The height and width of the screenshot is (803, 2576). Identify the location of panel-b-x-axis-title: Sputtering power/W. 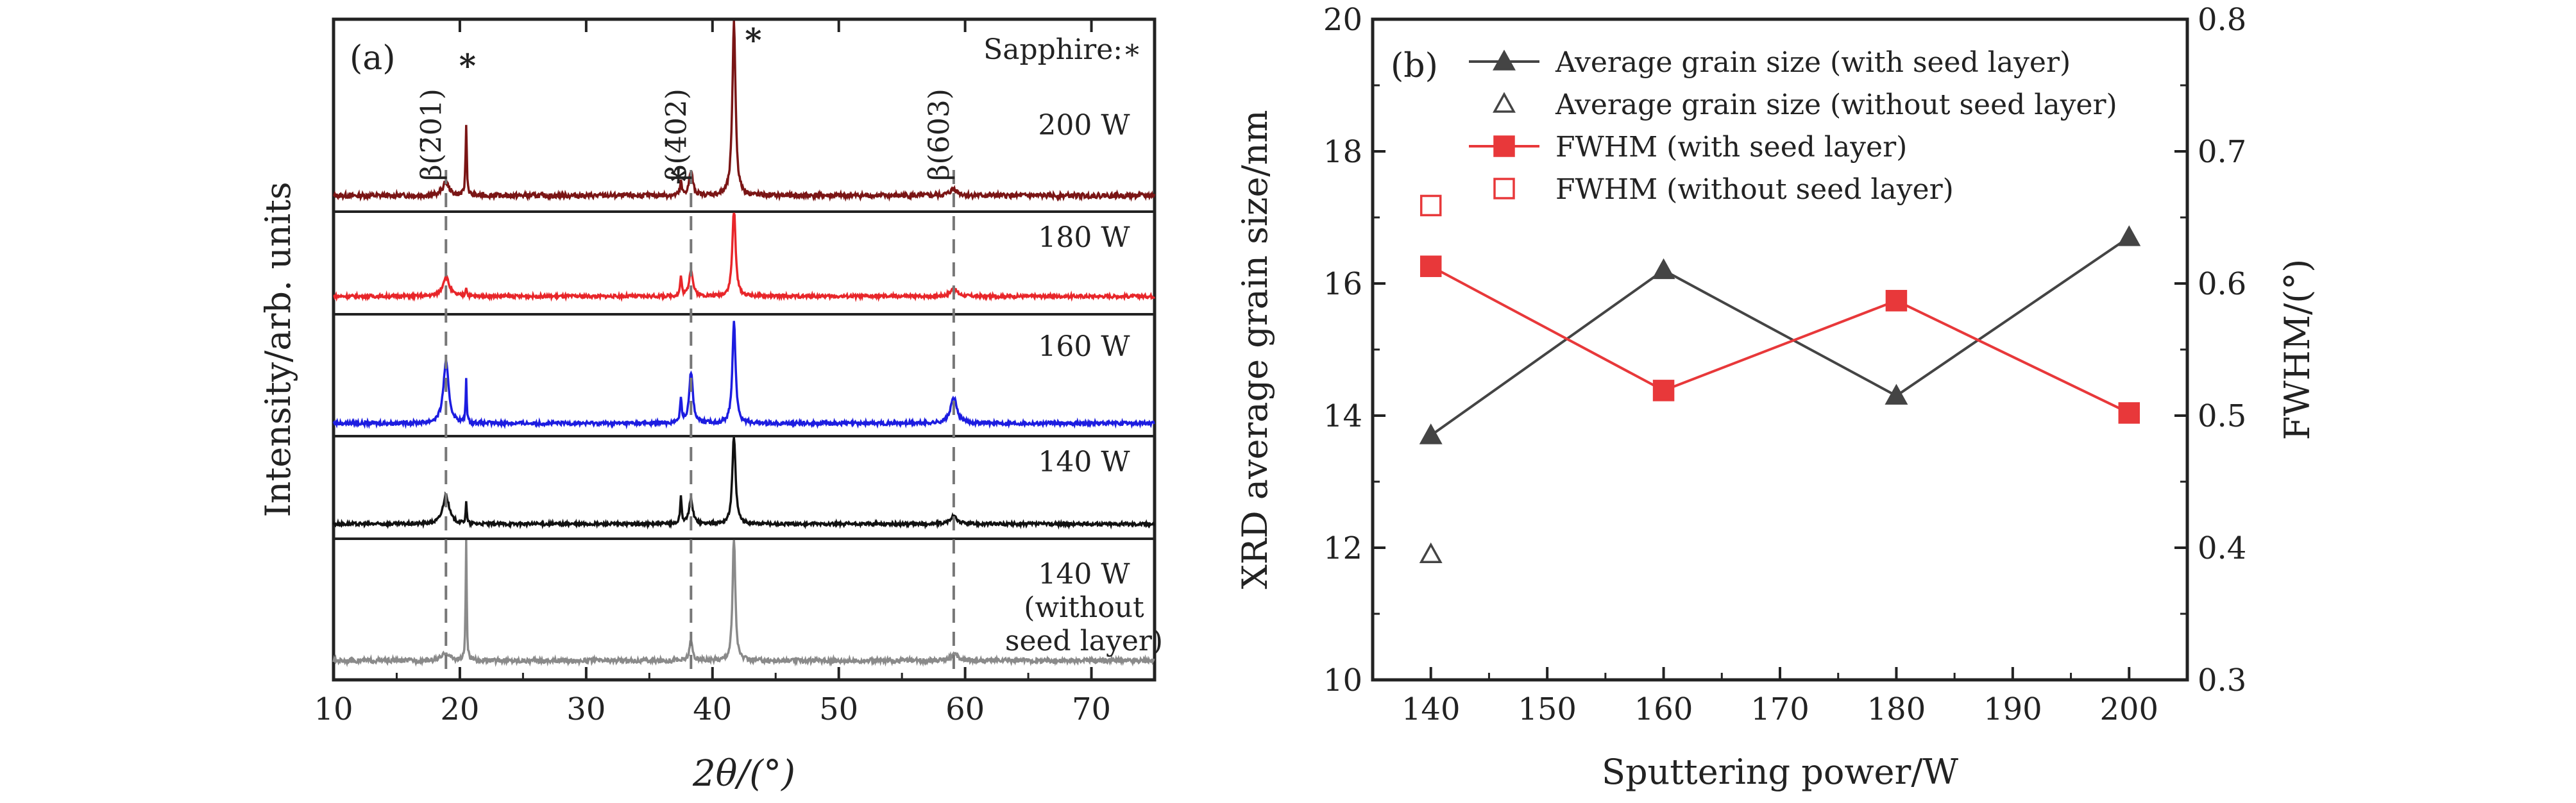
(1780, 772).